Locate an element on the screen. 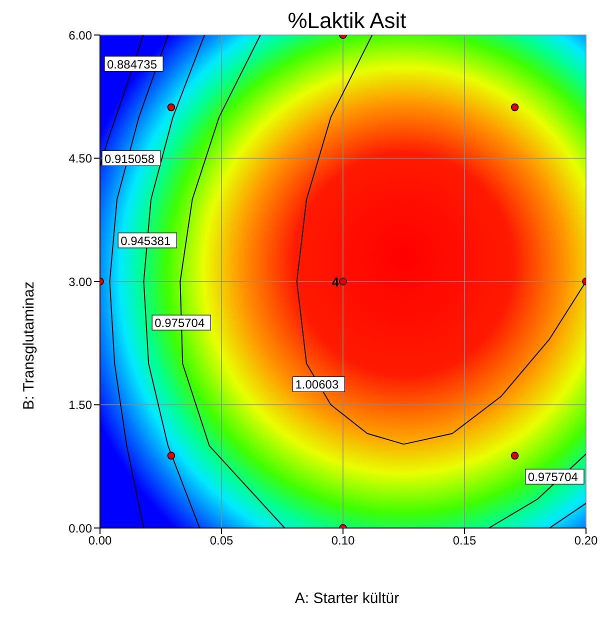 This screenshot has width=600, height=622. series-label: 1.00603 is located at coordinates (317, 385).